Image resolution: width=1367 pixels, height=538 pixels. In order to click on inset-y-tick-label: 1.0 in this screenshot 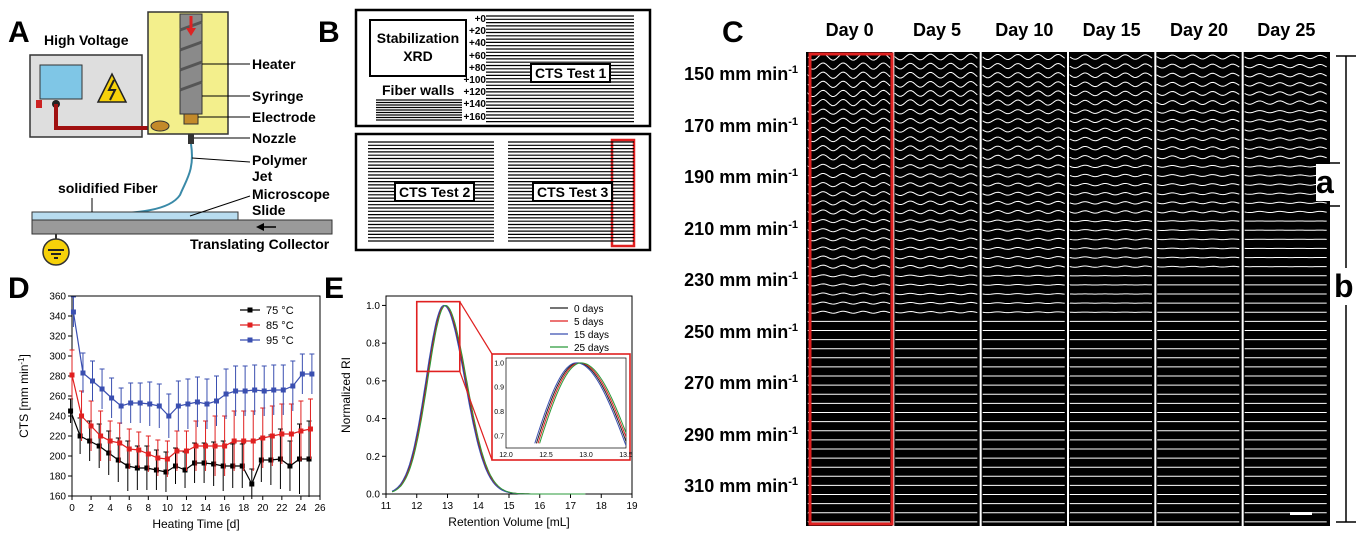, I will do `click(499, 363)`.